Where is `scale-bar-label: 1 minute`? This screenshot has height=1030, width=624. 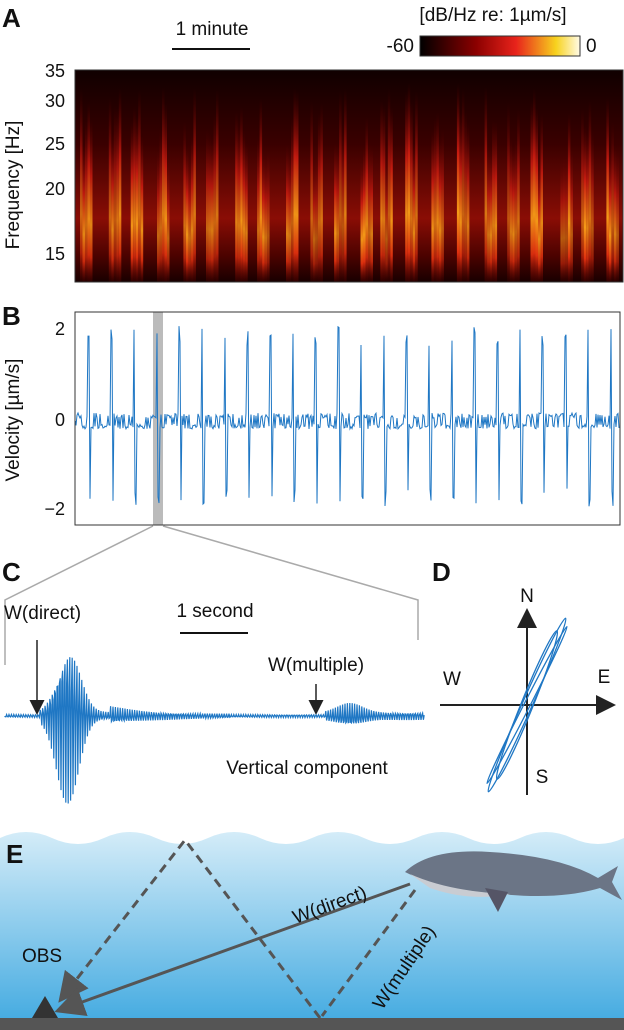 scale-bar-label: 1 minute is located at coordinates (212, 29).